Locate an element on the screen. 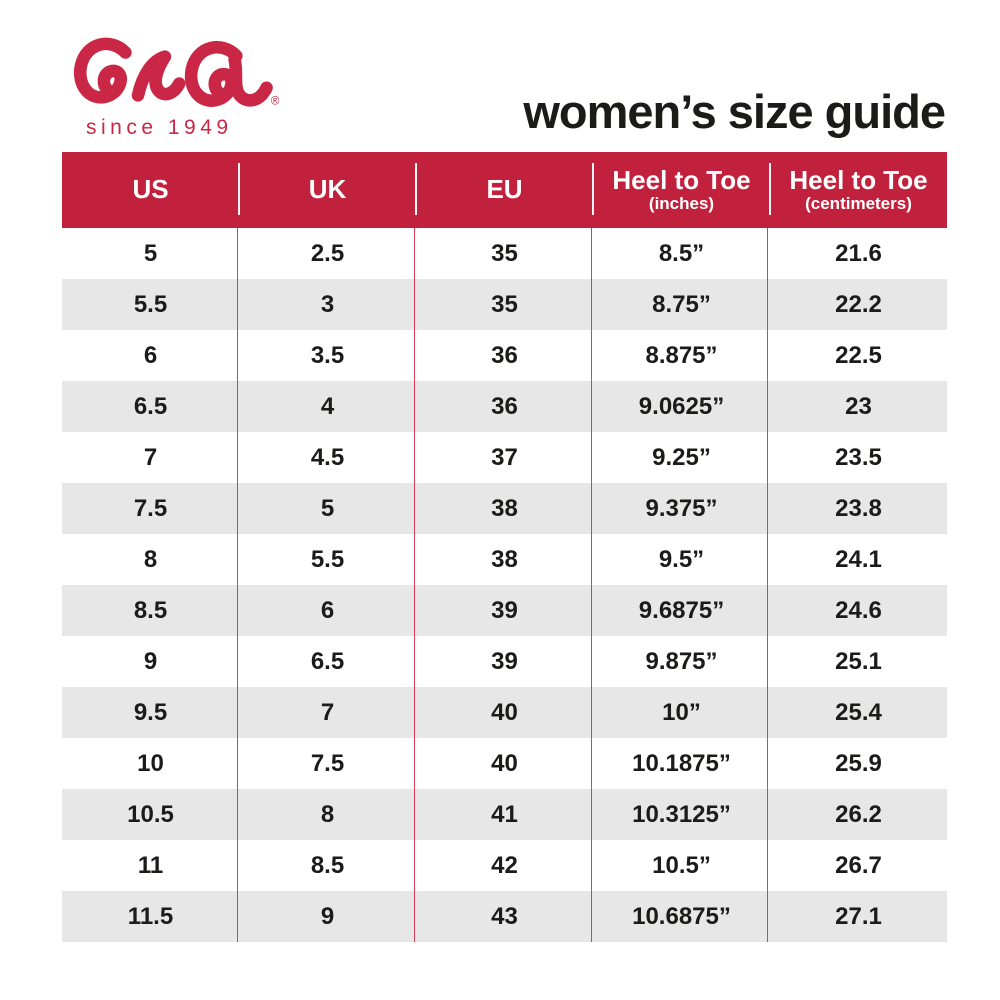 The image size is (1000, 1000). column-header-uk: UK is located at coordinates (327, 190).